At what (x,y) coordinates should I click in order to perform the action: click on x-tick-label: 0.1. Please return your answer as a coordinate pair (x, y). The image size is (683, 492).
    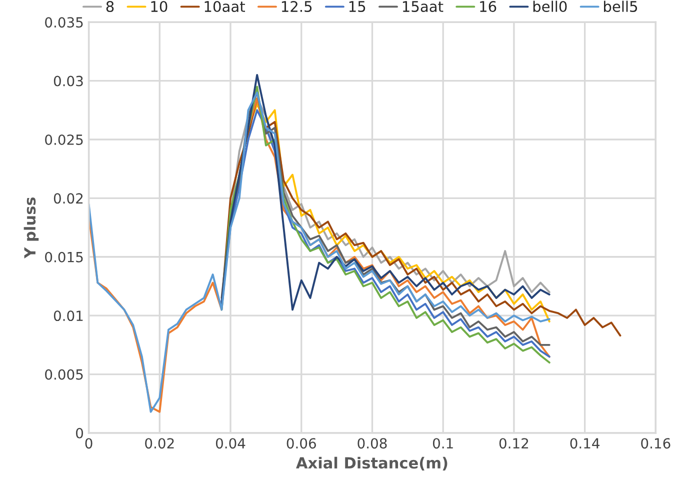
    Looking at the image, I should click on (442, 443).